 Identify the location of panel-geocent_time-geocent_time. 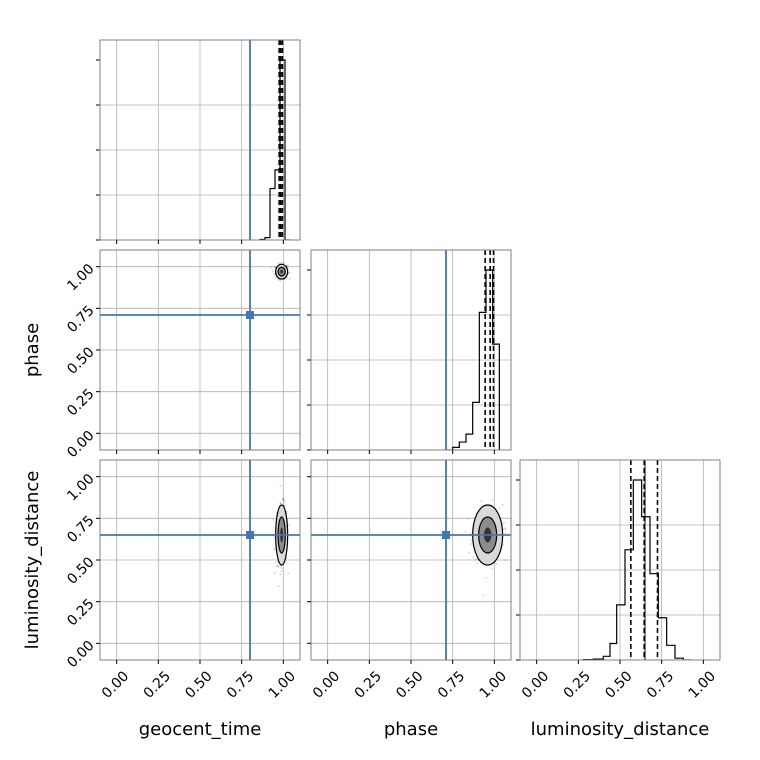
(198, 141).